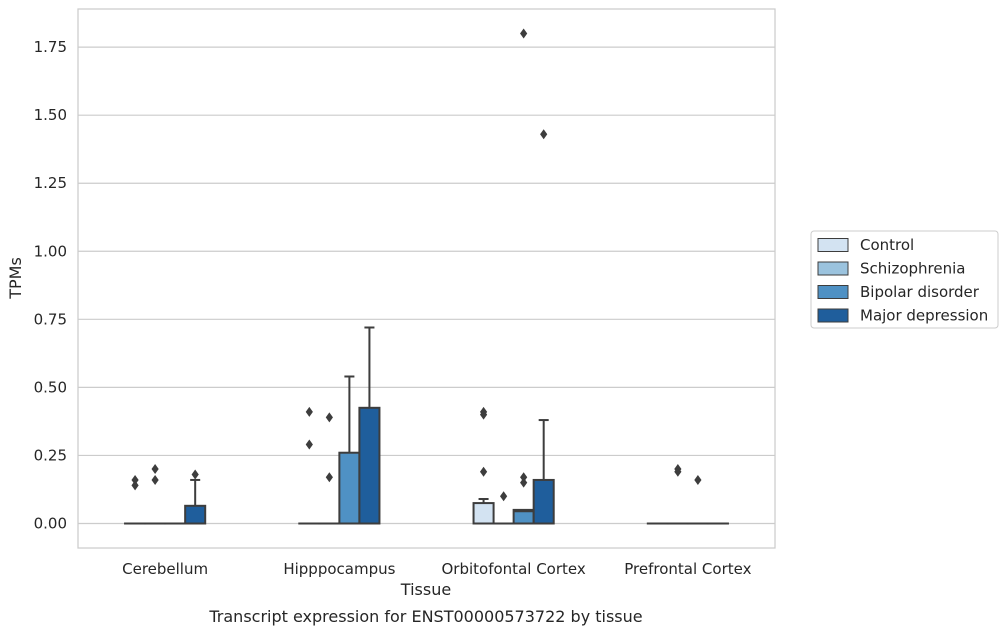 The image size is (1007, 634). I want to click on y-tick-label: 1.50, so click(50, 115).